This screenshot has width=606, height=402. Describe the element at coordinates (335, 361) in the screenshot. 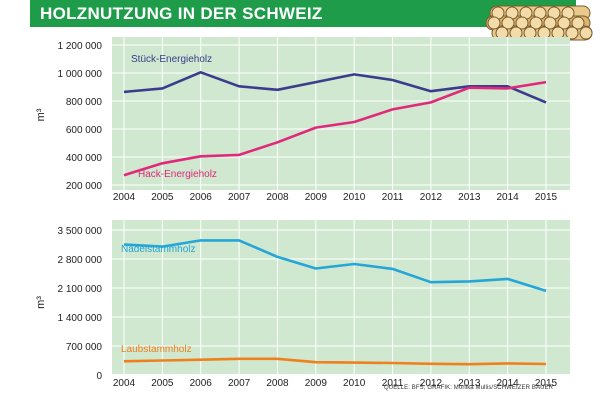

I see `series-line-laubstammholz` at that location.